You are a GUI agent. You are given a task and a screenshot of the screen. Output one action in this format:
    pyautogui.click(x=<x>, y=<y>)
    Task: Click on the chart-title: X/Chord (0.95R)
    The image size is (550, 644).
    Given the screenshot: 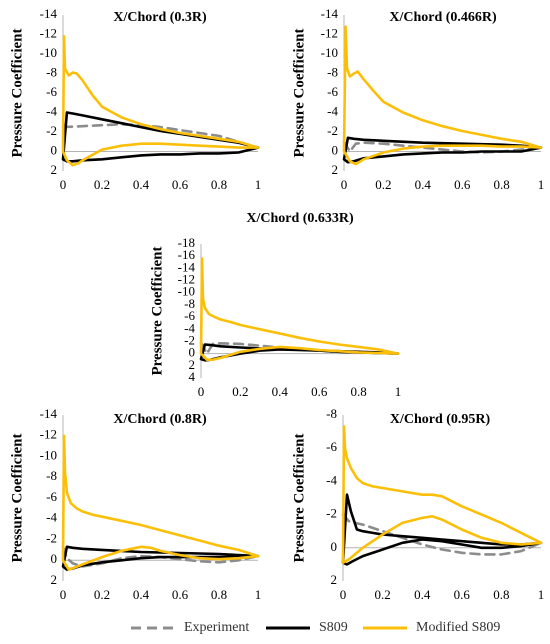 What is the action you would take?
    pyautogui.click(x=440, y=419)
    